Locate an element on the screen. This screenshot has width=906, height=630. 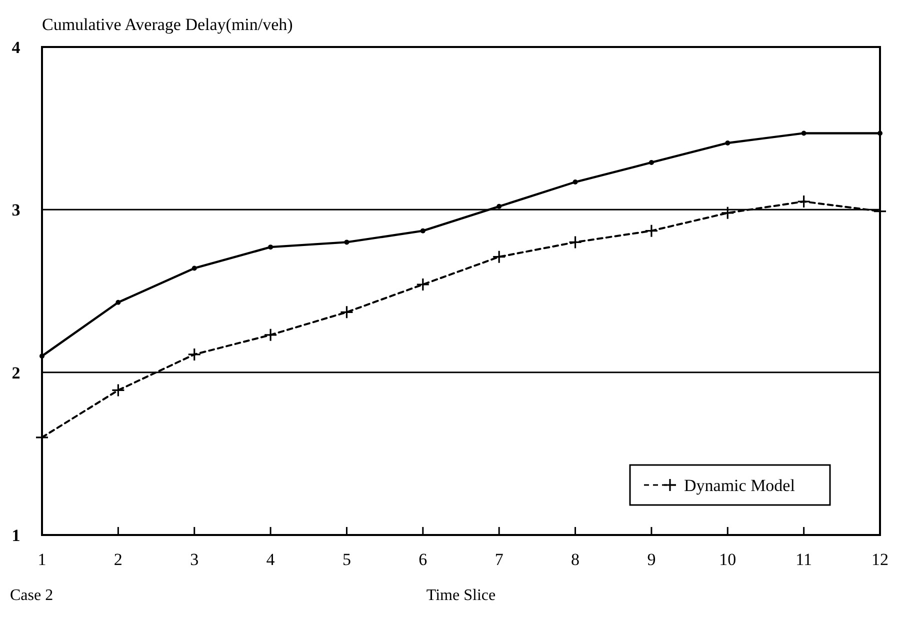
x-tick-label: 6 is located at coordinates (423, 559).